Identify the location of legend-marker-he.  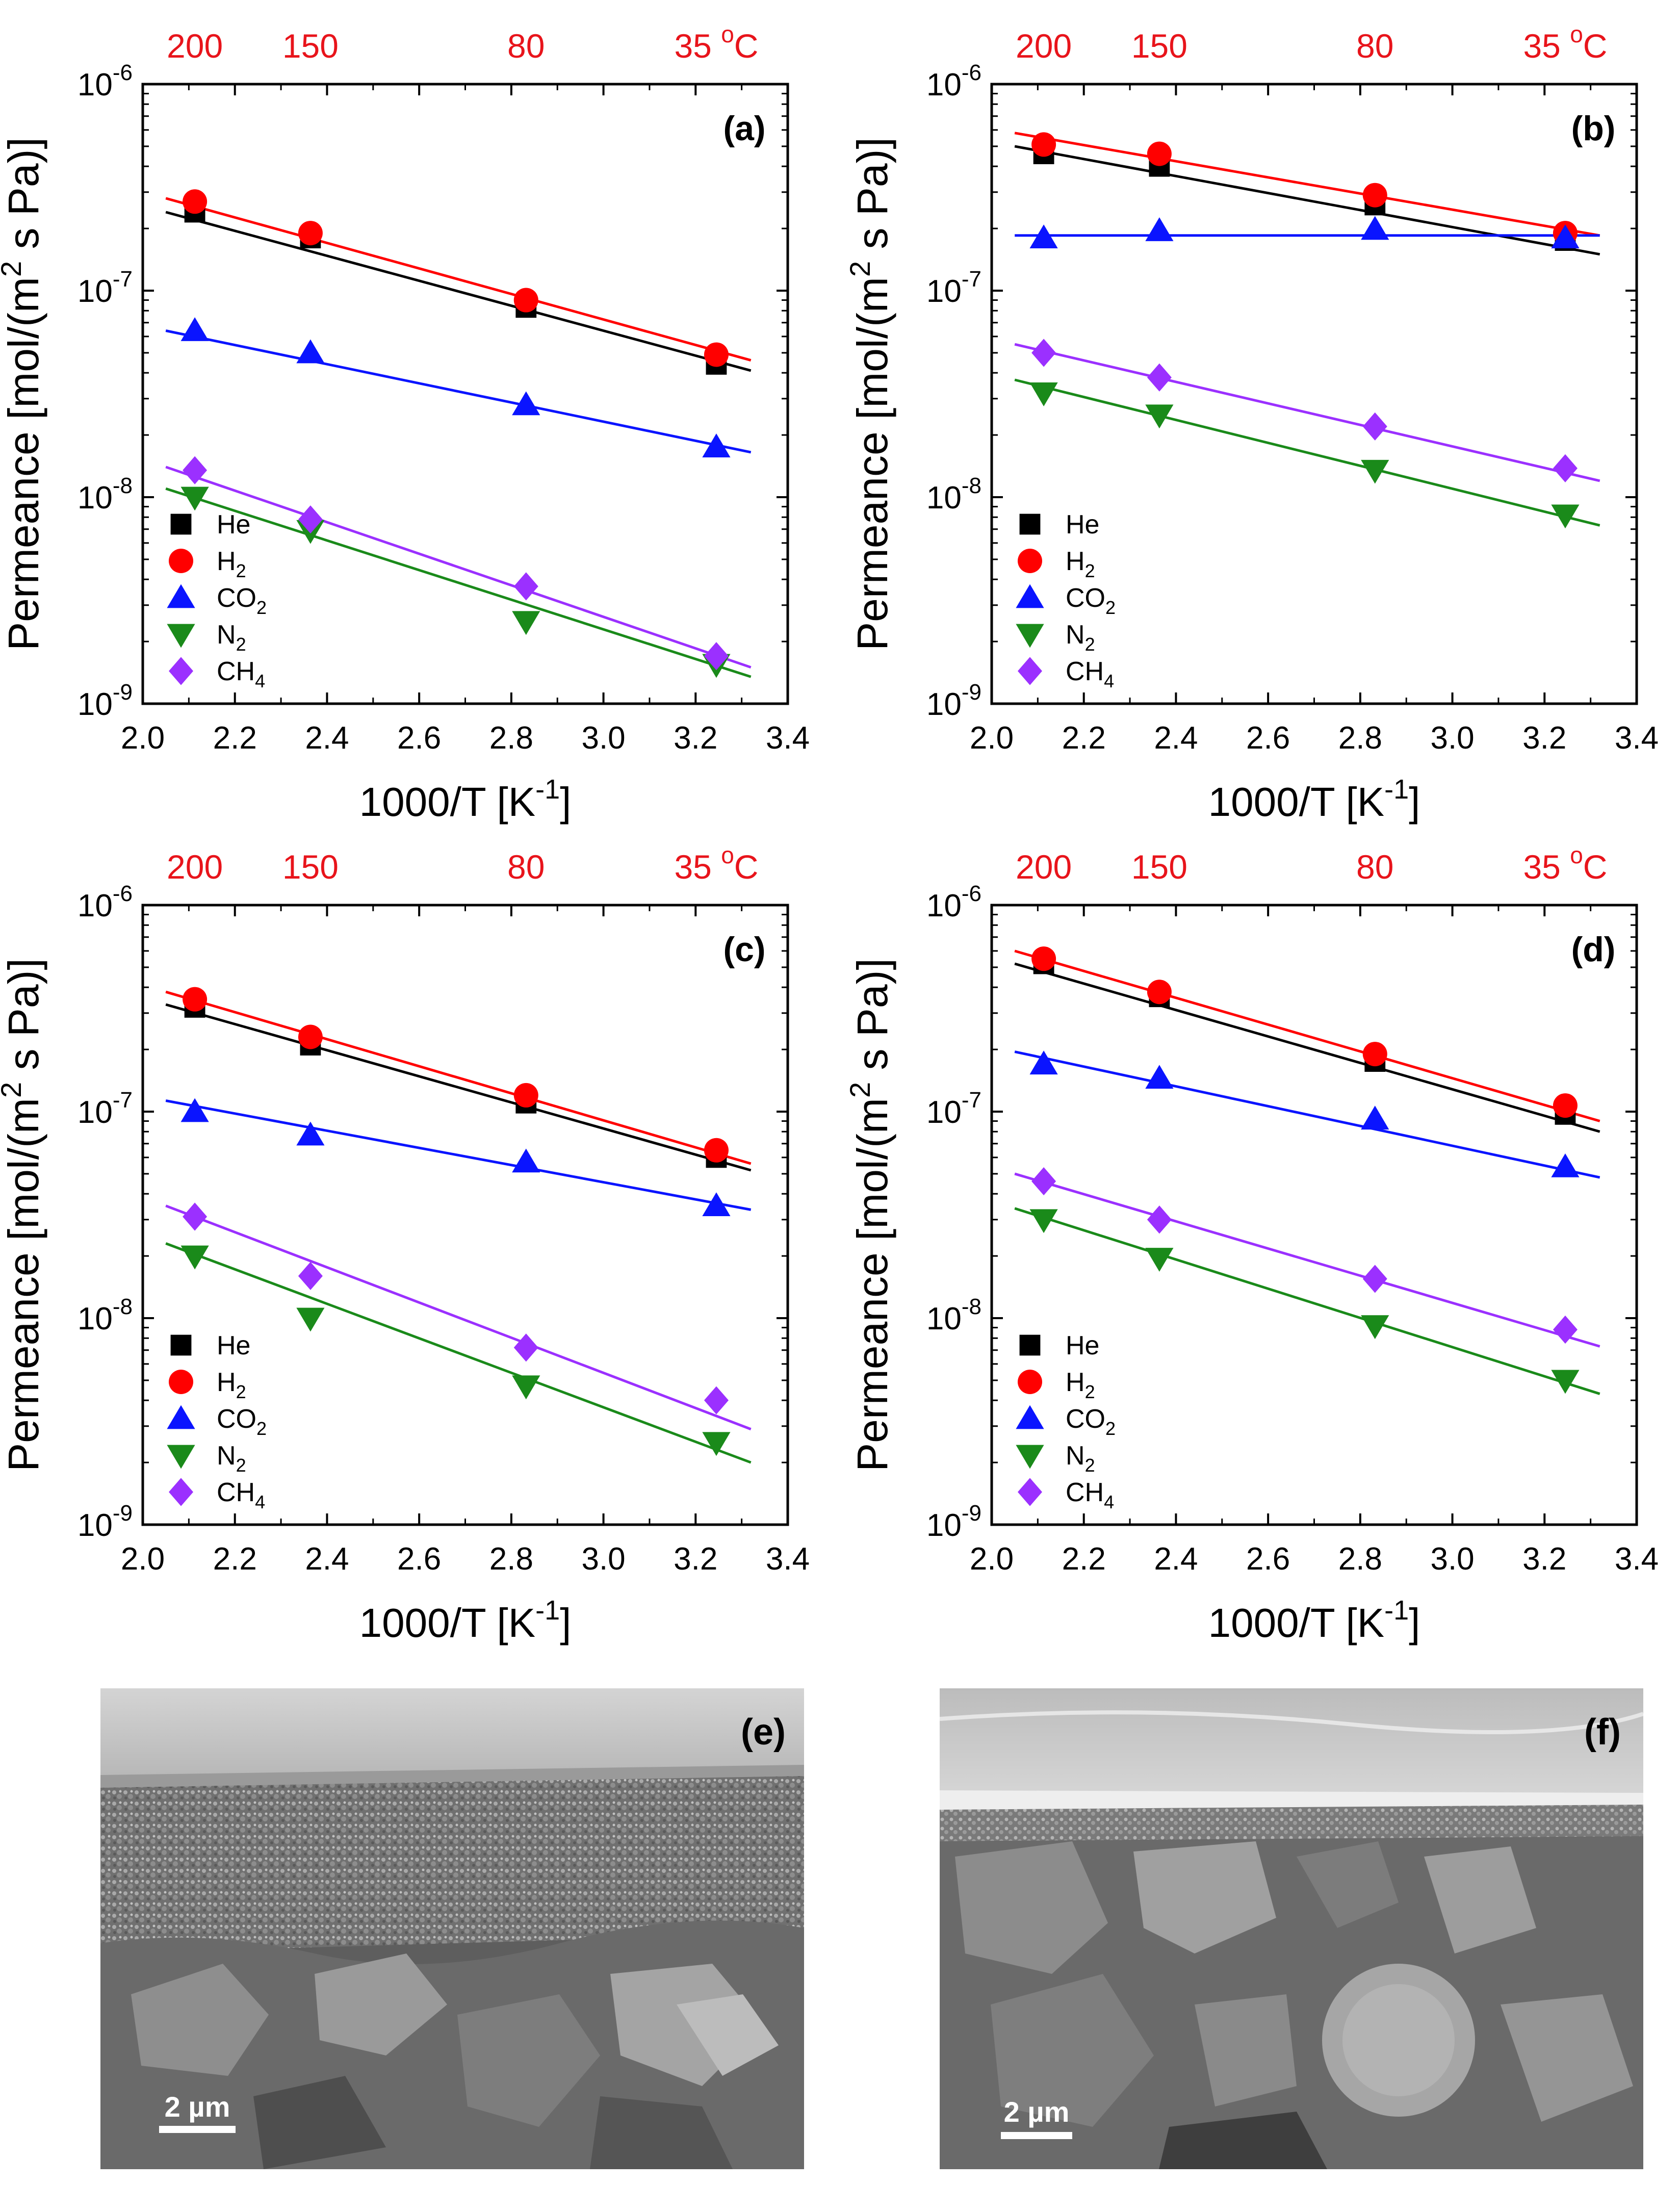
(181, 524).